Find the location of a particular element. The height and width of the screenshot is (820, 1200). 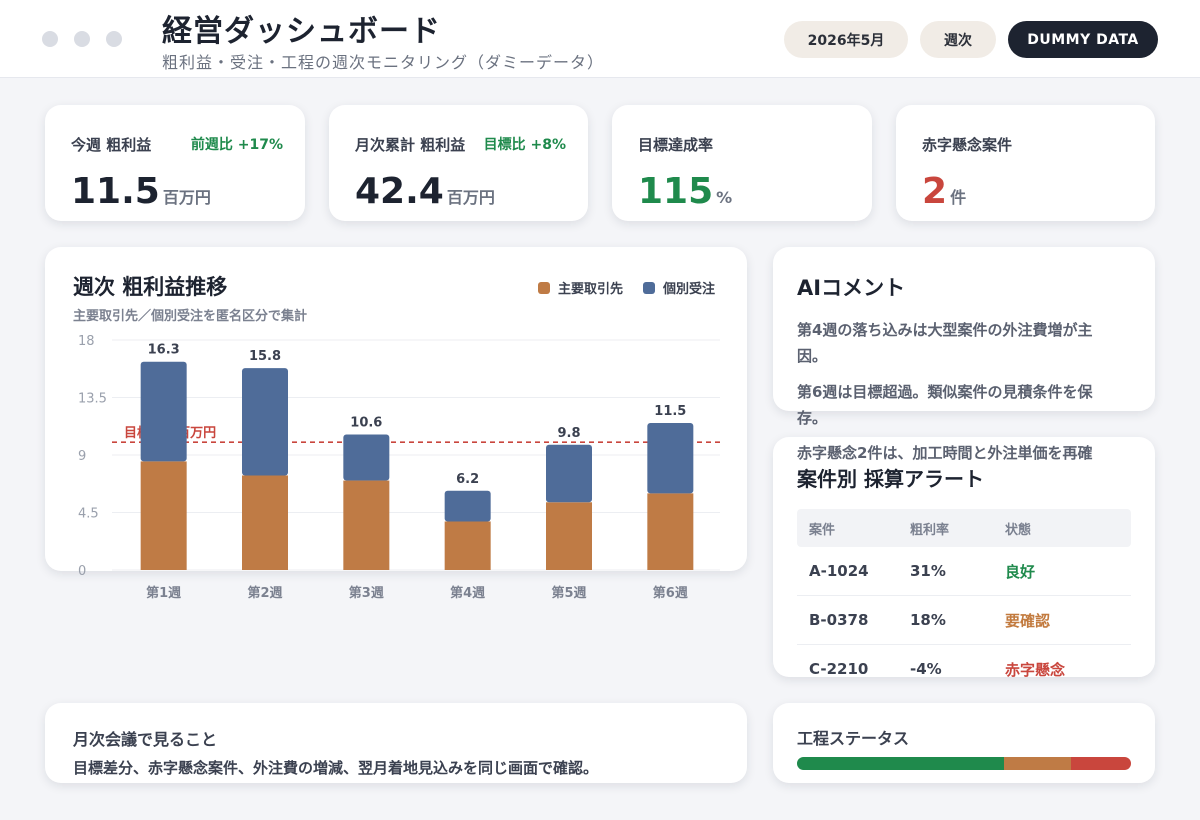

x-tick-label: 第2週 is located at coordinates (264, 593).